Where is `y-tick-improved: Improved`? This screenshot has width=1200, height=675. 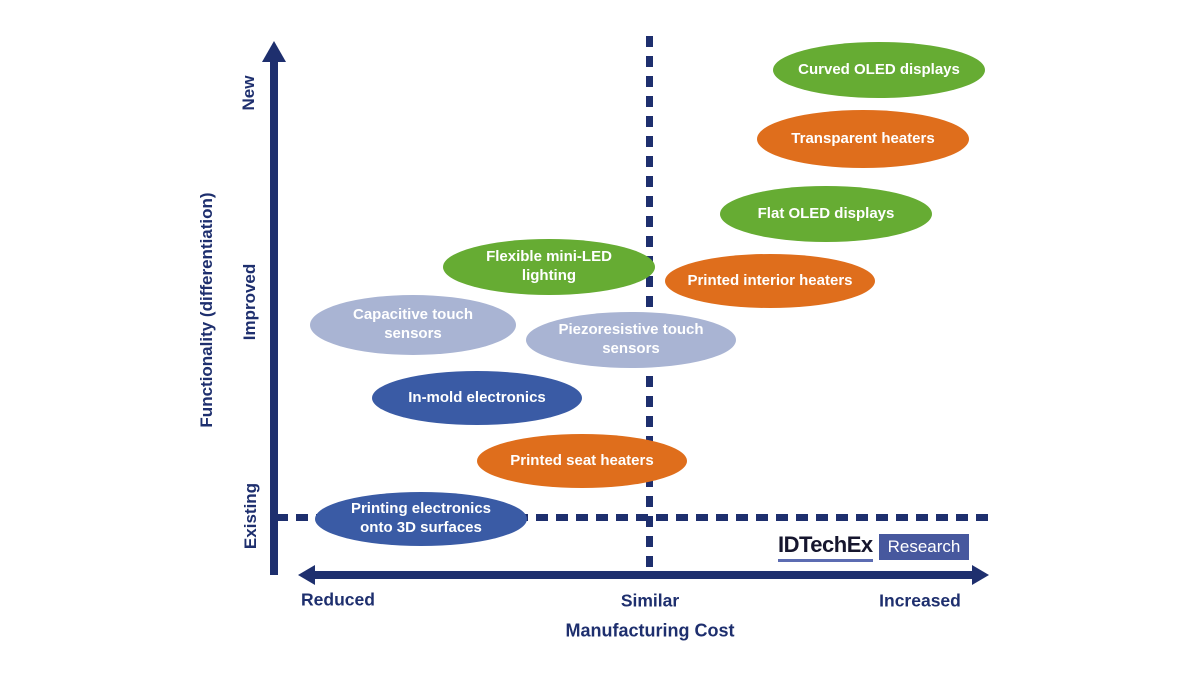 y-tick-improved: Improved is located at coordinates (249, 302).